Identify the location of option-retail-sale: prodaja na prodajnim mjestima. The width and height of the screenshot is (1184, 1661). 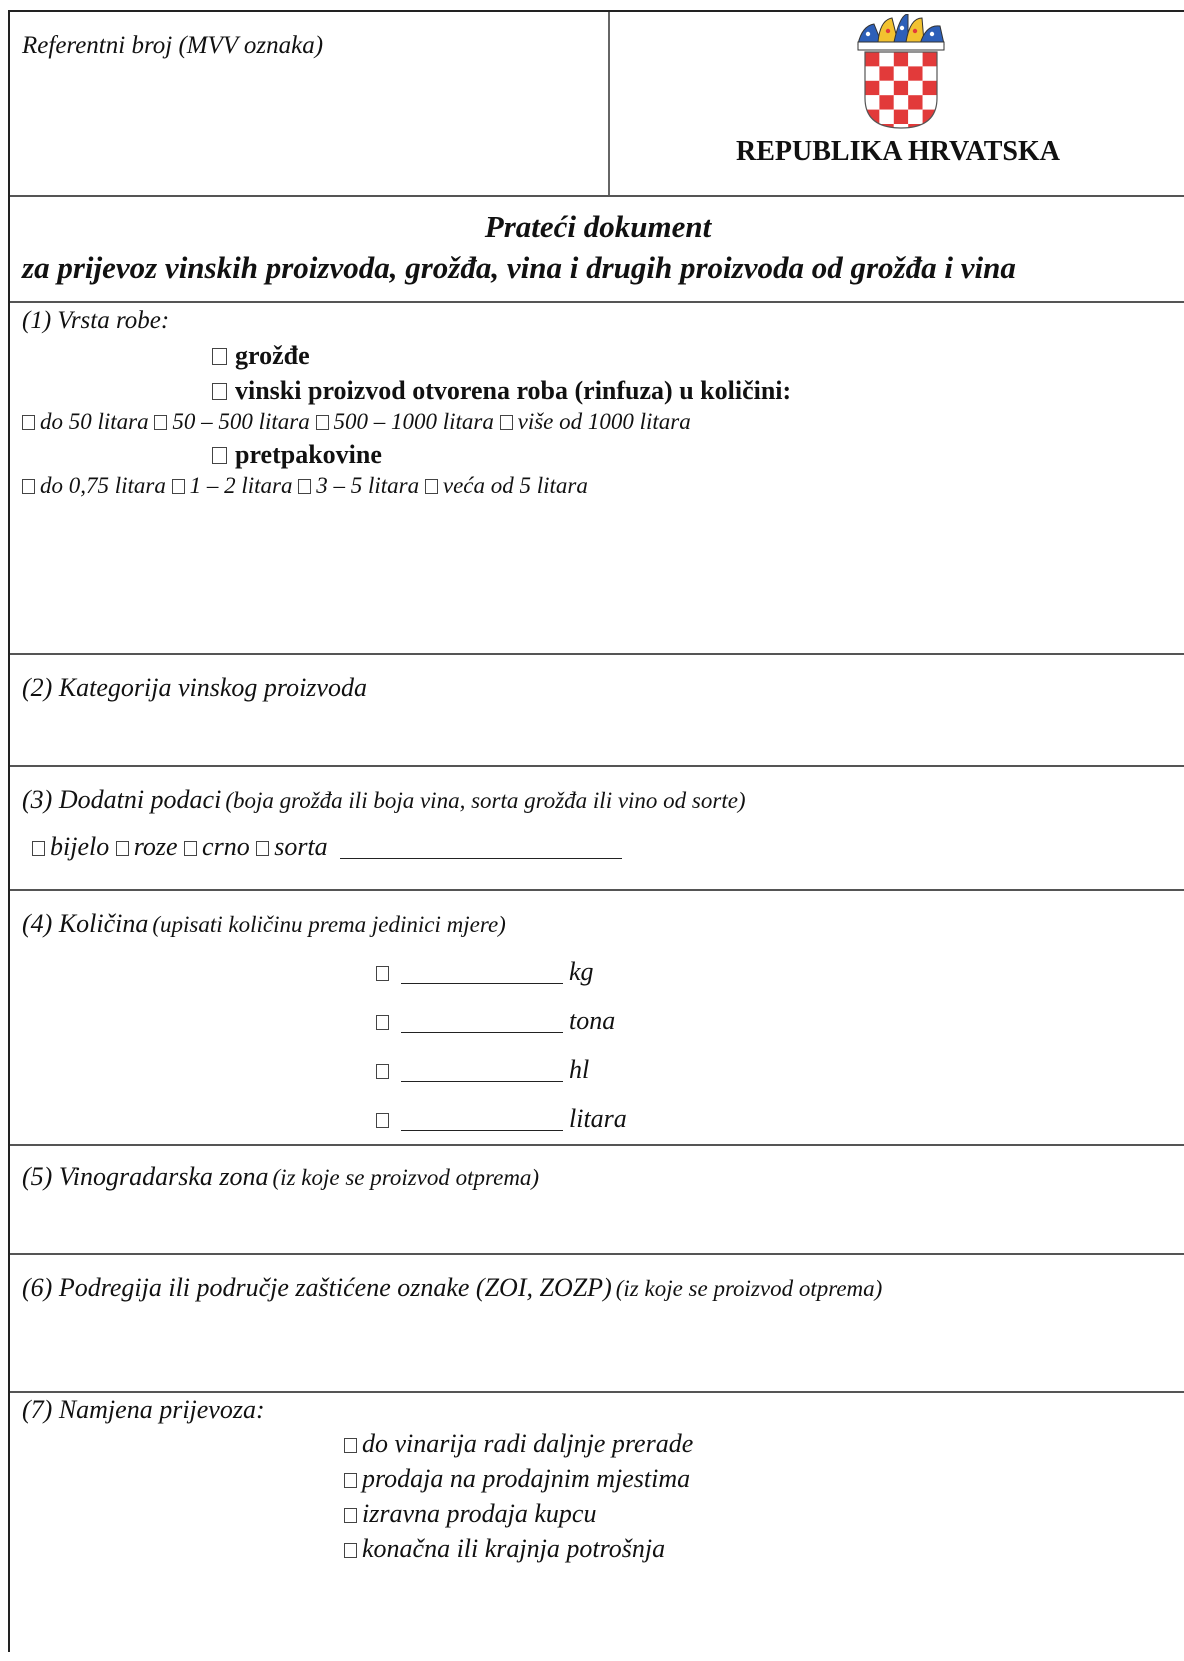
(517, 1479).